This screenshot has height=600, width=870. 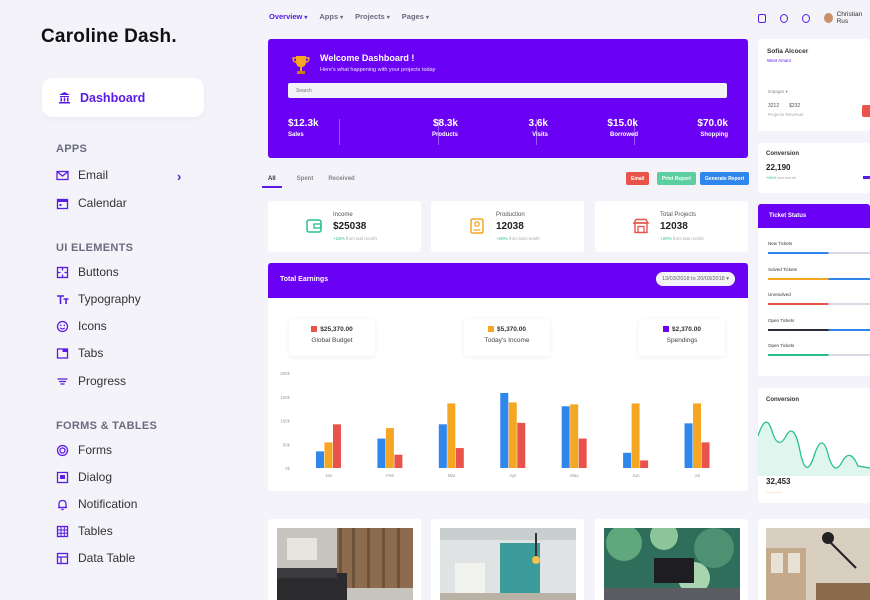 I want to click on chevron-right-icon: ›, so click(x=179, y=176).